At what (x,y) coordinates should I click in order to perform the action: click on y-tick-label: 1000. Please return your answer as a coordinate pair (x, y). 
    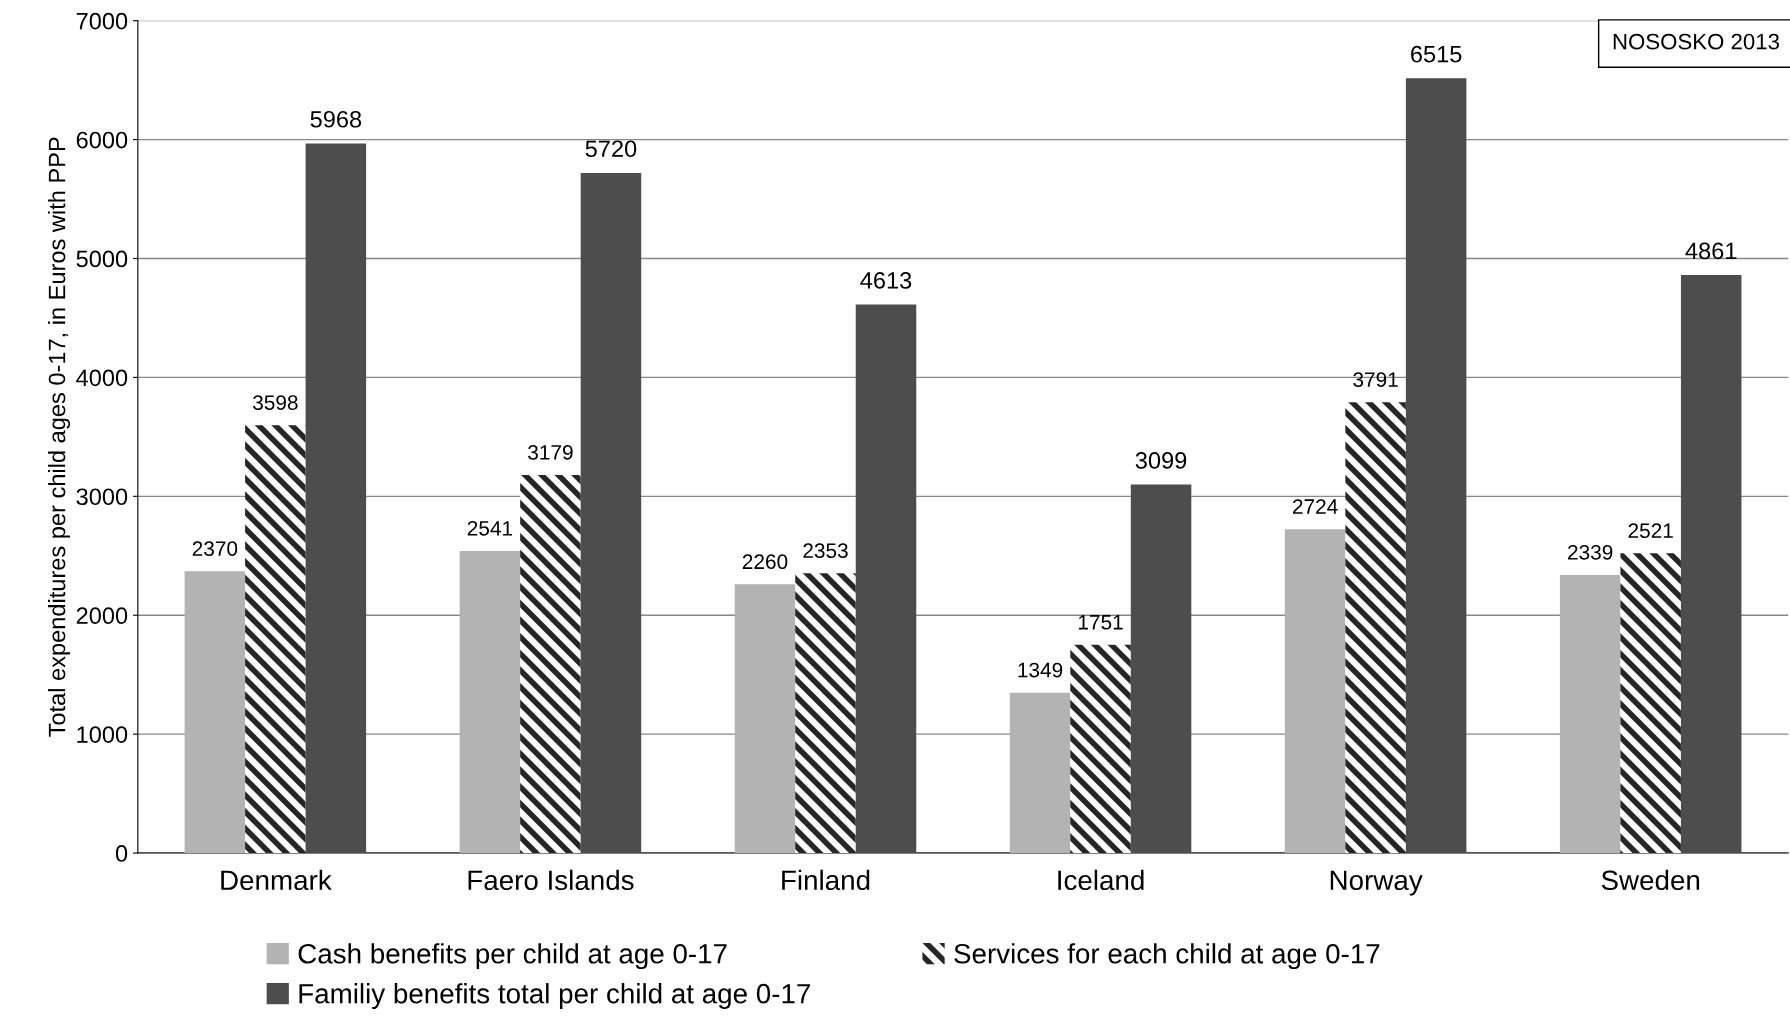
    Looking at the image, I should click on (102, 734).